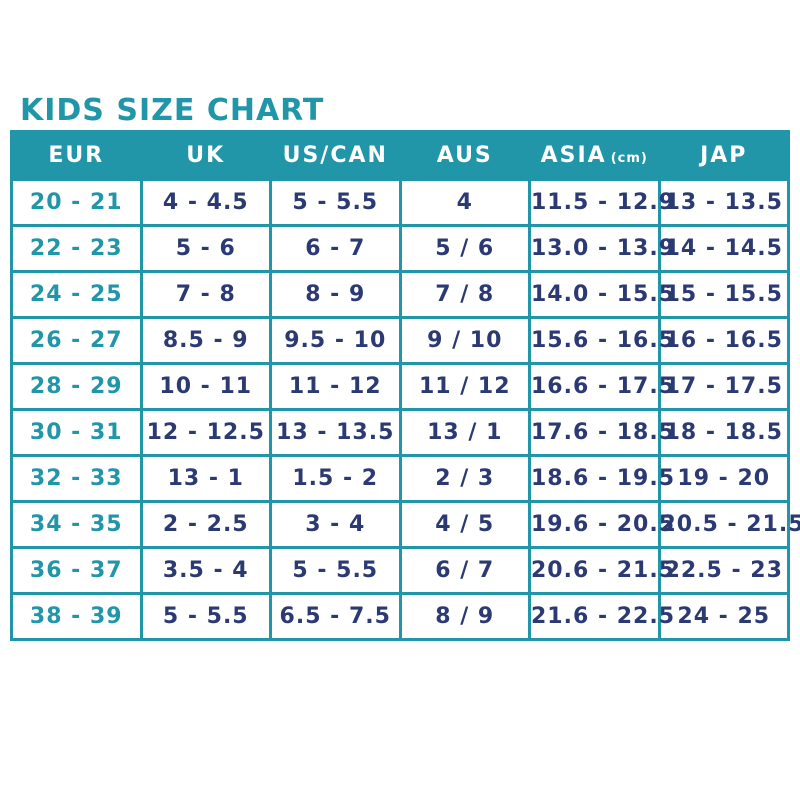 Image resolution: width=800 pixels, height=800 pixels. Describe the element at coordinates (601, 386) in the screenshot. I see `size-cell-asia: 16.6 - 17.5` at that location.